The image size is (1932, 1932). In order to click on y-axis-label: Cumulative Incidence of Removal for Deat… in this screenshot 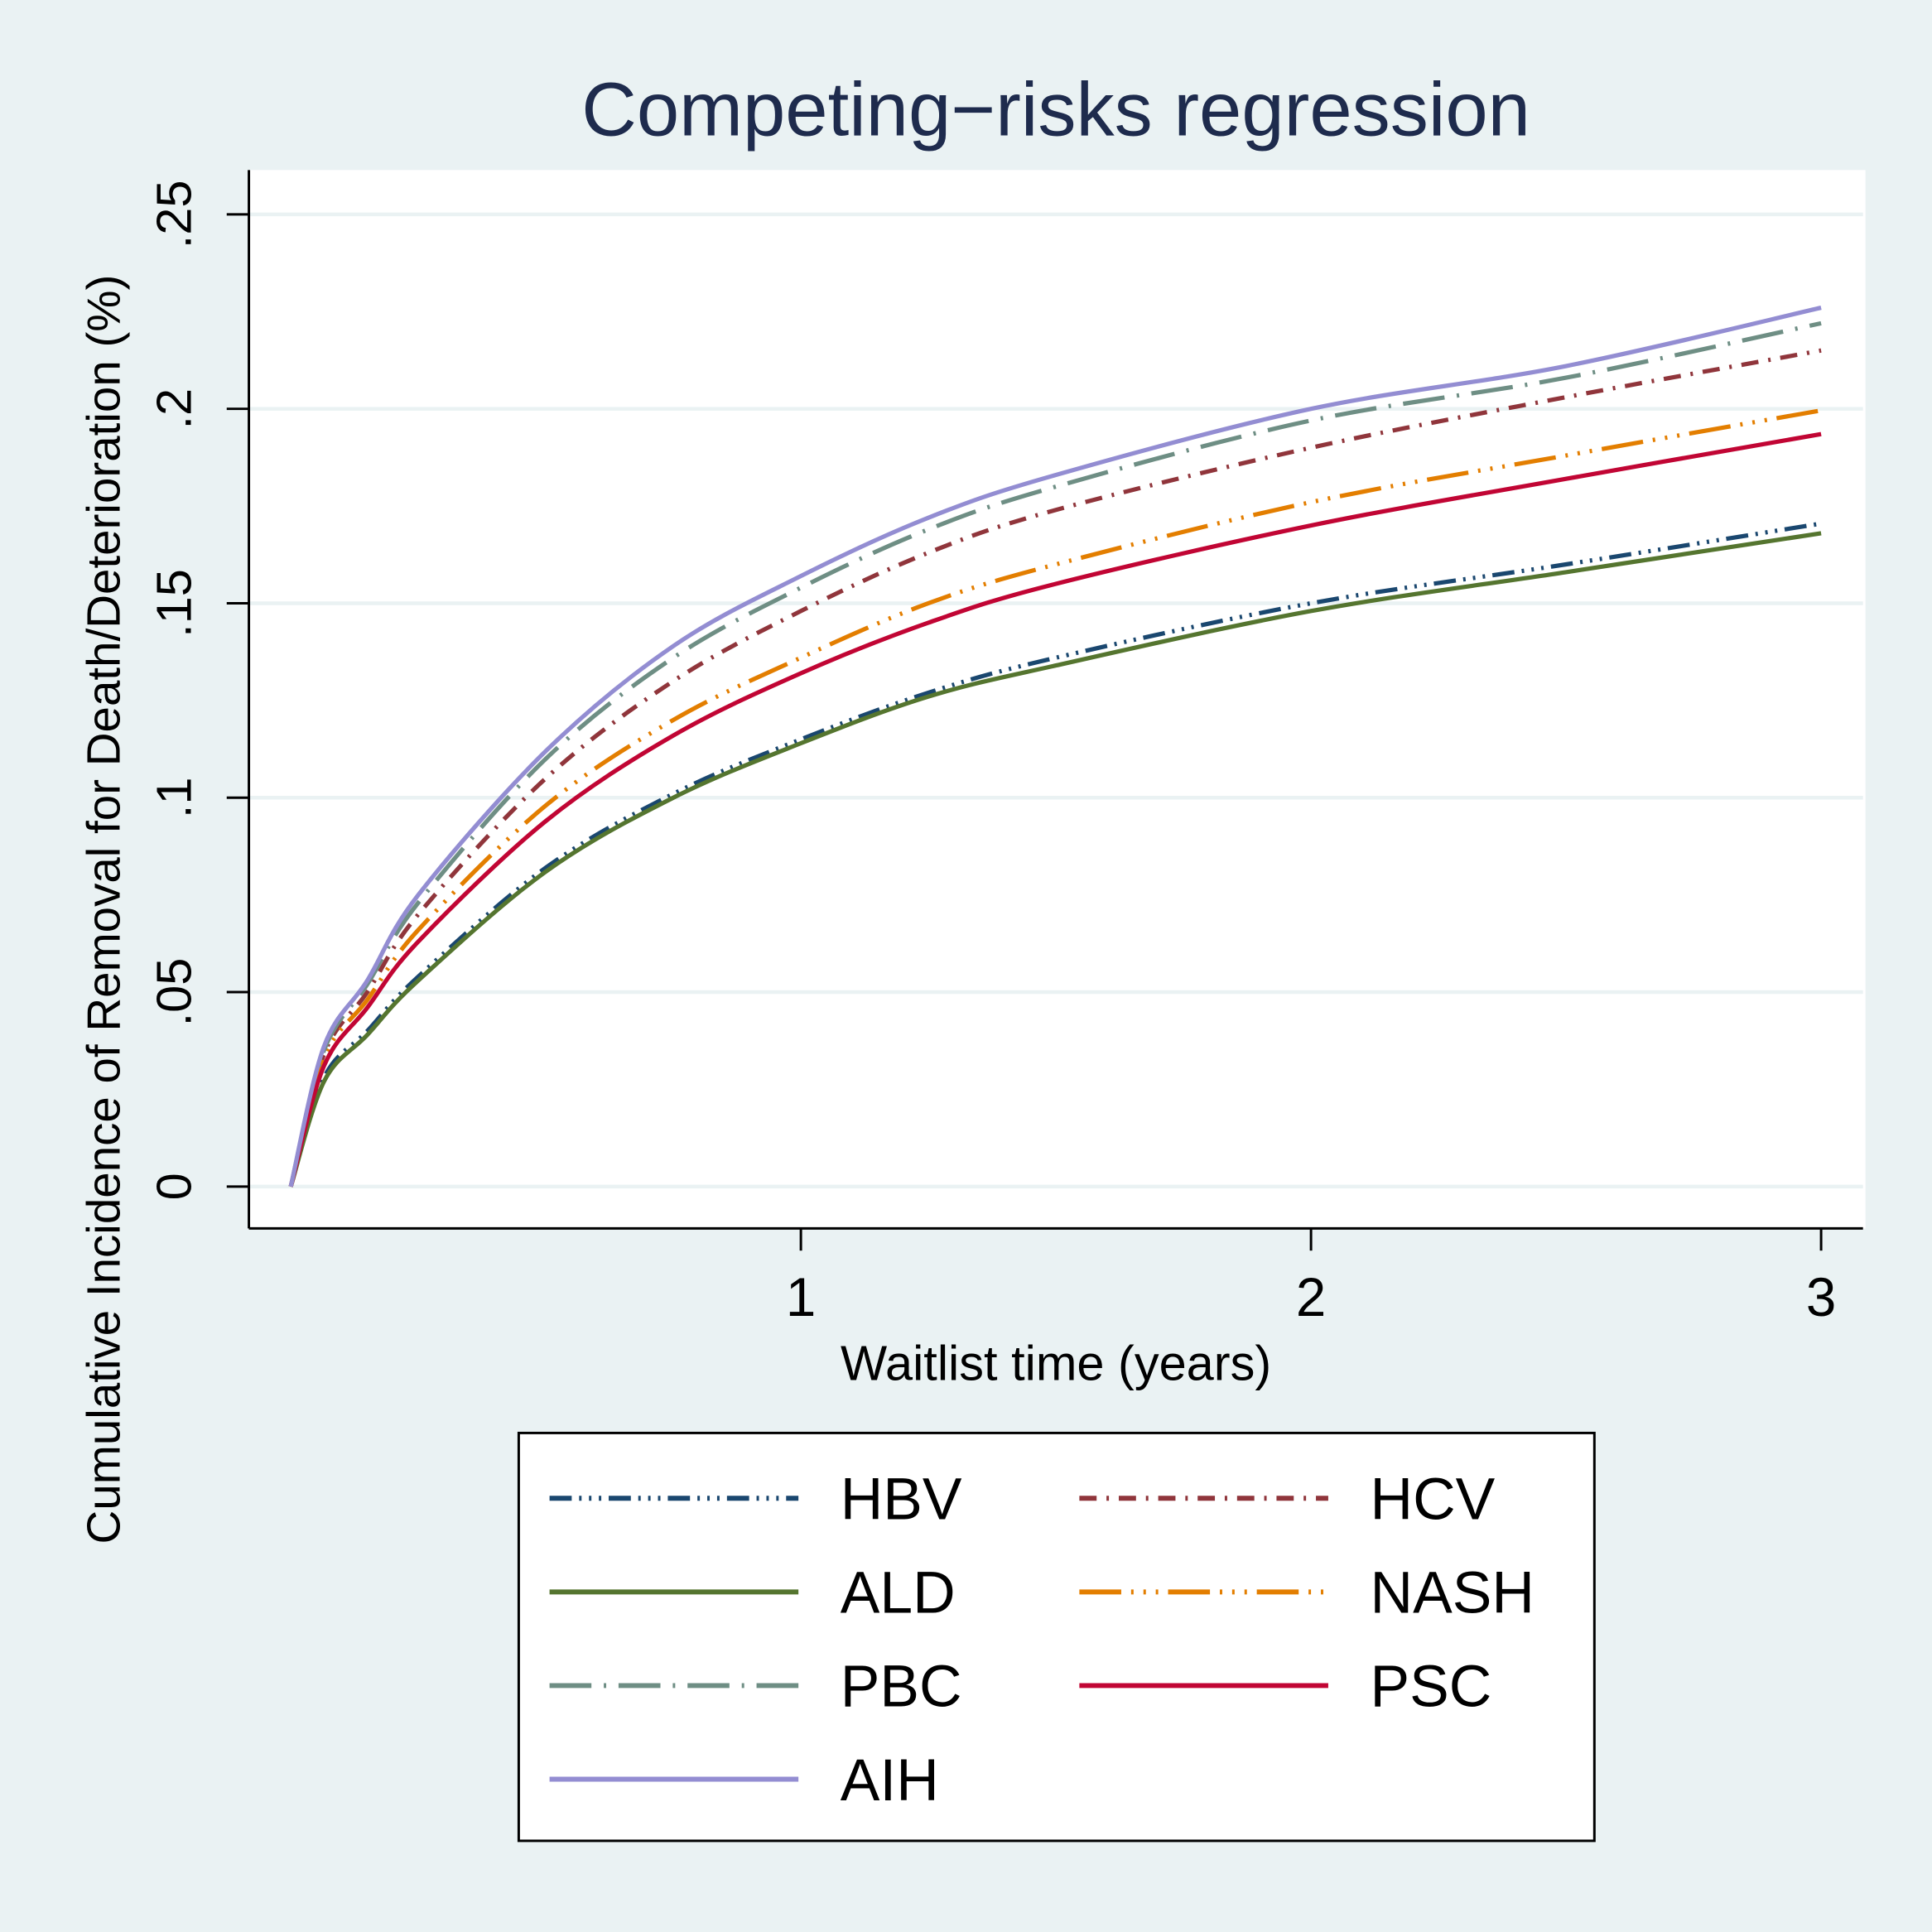, I will do `click(103, 909)`.